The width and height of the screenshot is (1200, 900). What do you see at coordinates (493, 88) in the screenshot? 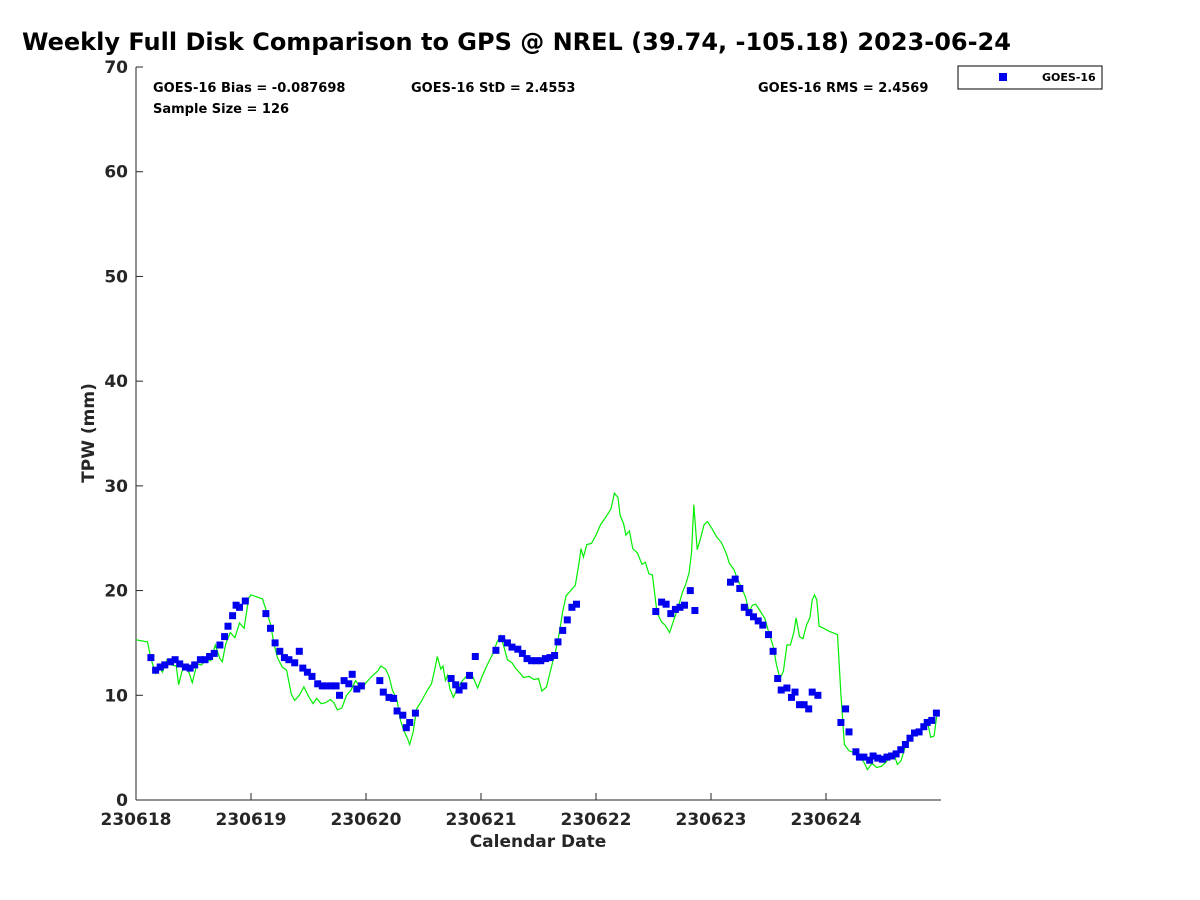
I see `std-stat: GOES-16 StD = 2.4553` at bounding box center [493, 88].